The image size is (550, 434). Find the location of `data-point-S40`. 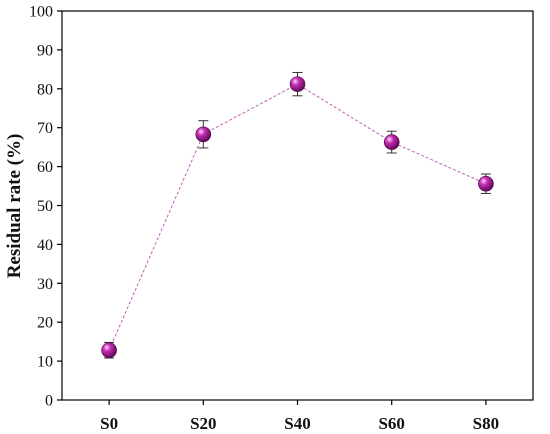

data-point-S40 is located at coordinates (297, 84).